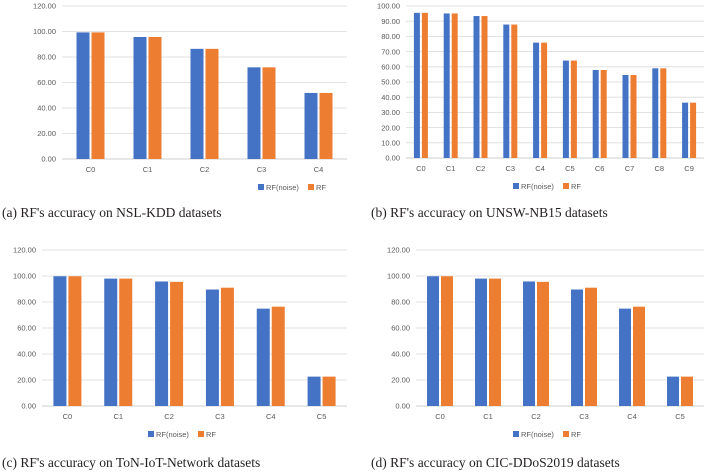 Image resolution: width=708 pixels, height=474 pixels. What do you see at coordinates (454, 86) in the screenshot?
I see `bar-rf-c1` at bounding box center [454, 86].